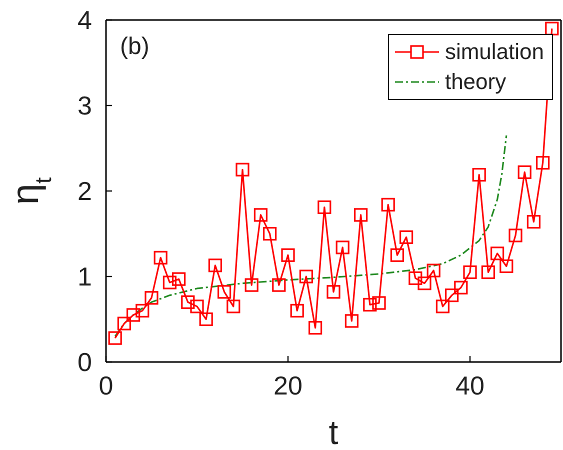 This screenshot has height=450, width=563. Describe the element at coordinates (333, 432) in the screenshot. I see `x-axis-title: t` at that location.